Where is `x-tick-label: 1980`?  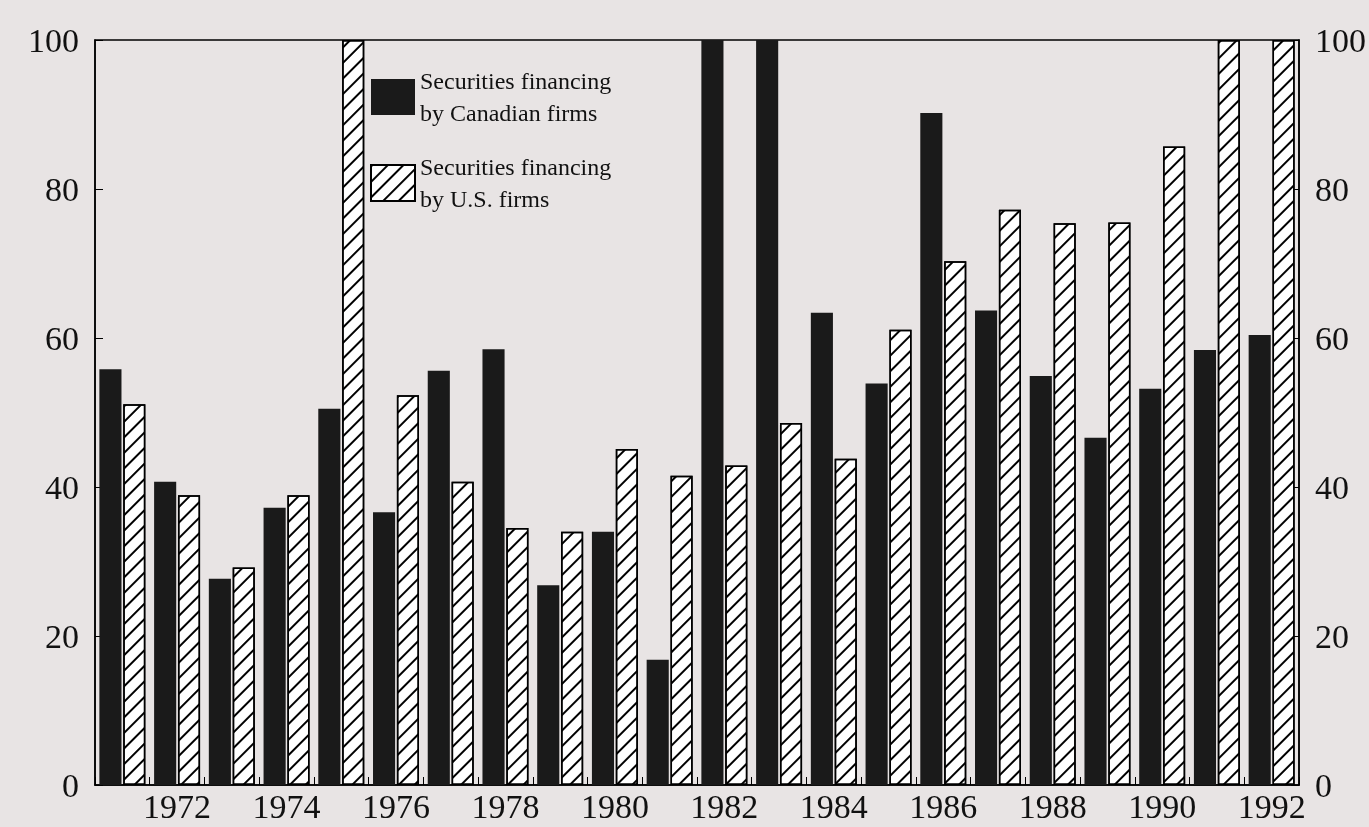
x-tick-label: 1980 is located at coordinates (614, 806).